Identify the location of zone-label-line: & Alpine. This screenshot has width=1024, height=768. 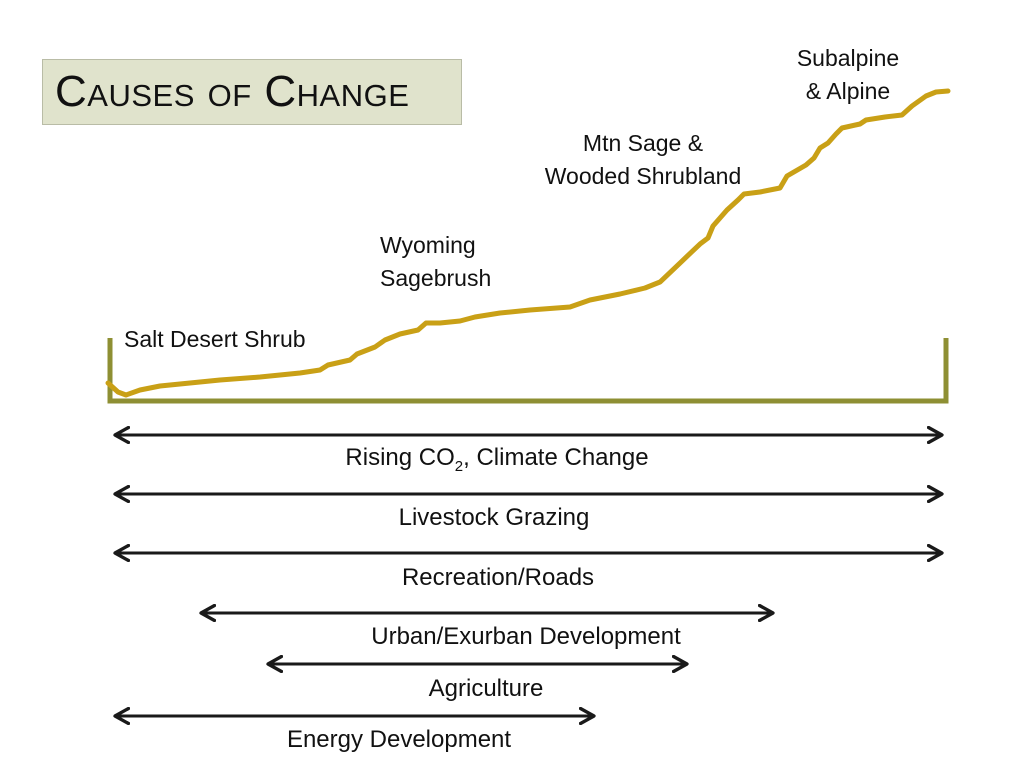
(848, 91).